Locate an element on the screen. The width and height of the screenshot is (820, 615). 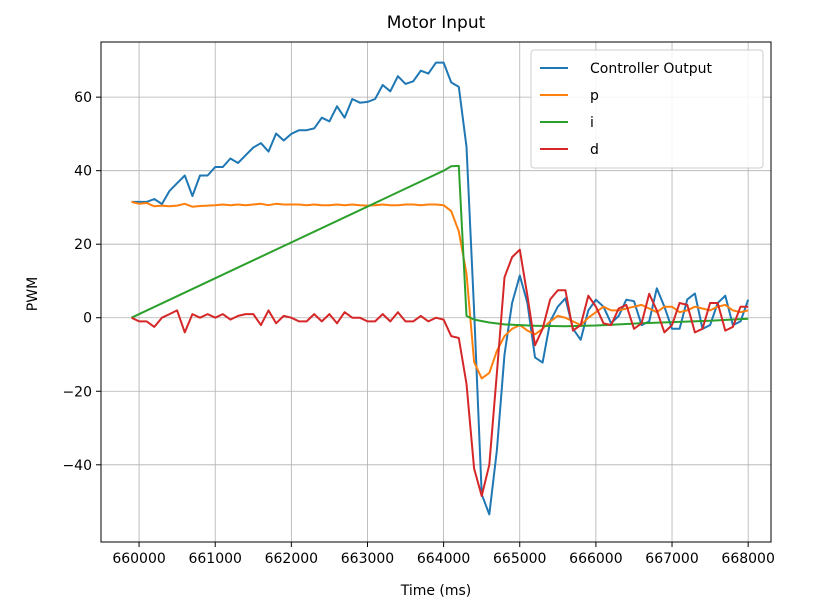
x-tick-label: 665000 is located at coordinates (519, 559).